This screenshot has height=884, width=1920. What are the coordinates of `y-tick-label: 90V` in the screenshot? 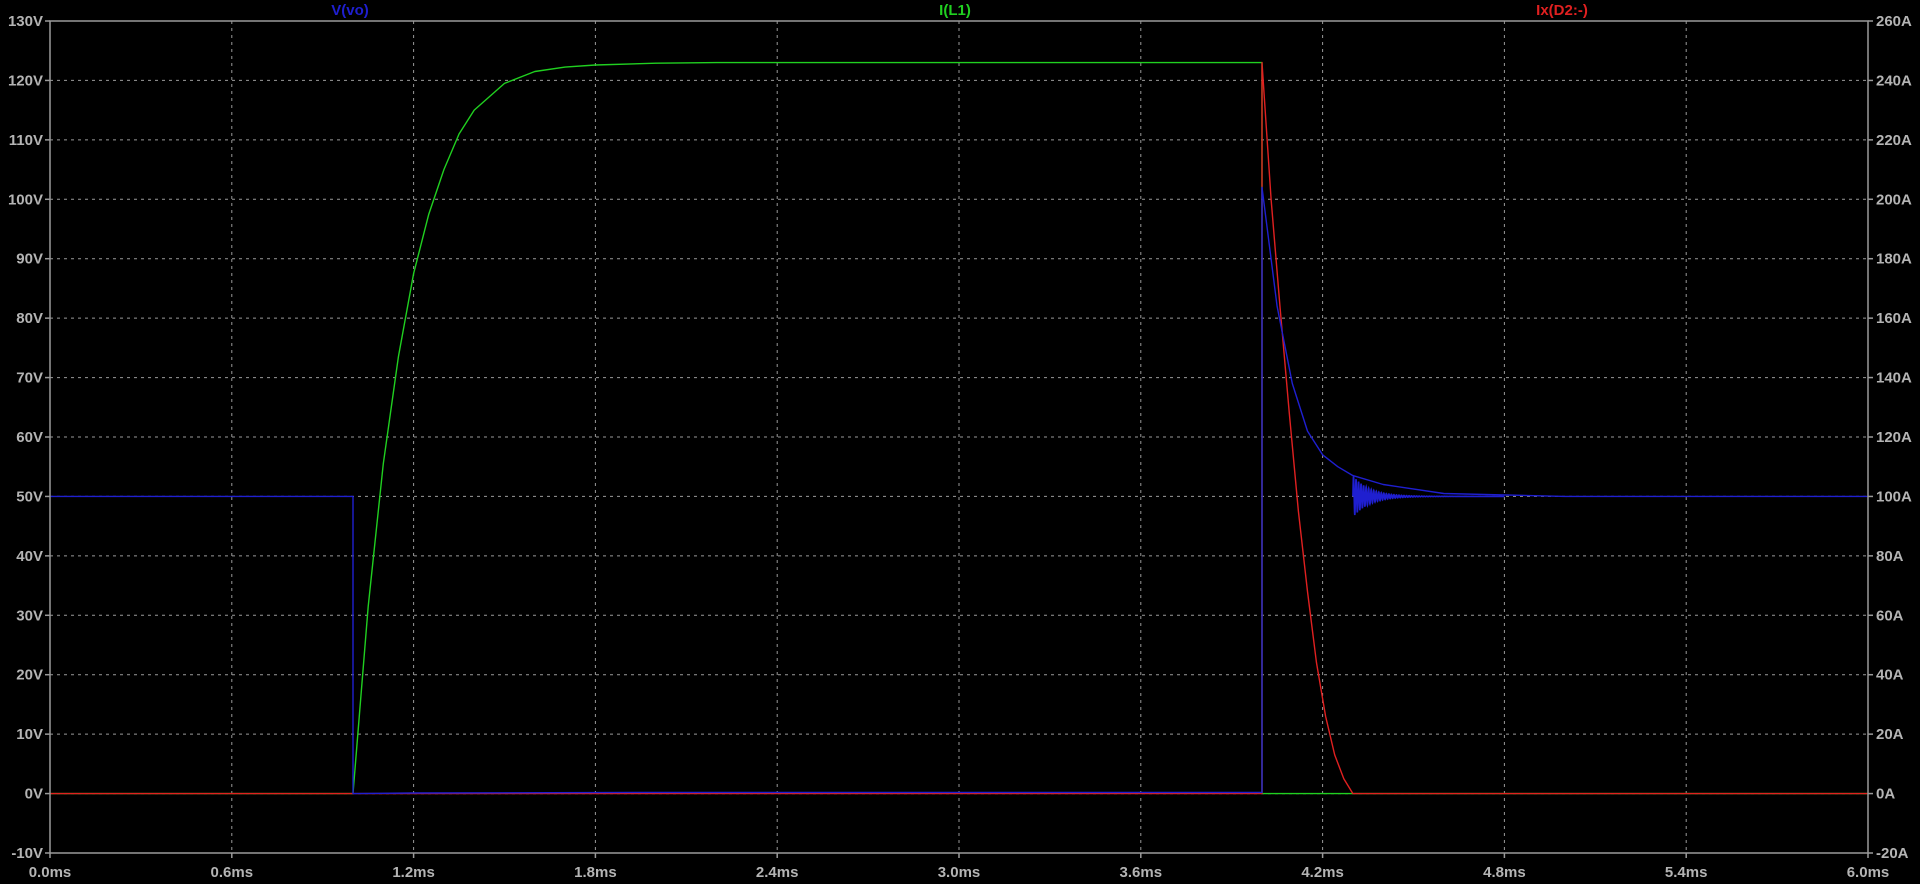 It's located at (29, 259).